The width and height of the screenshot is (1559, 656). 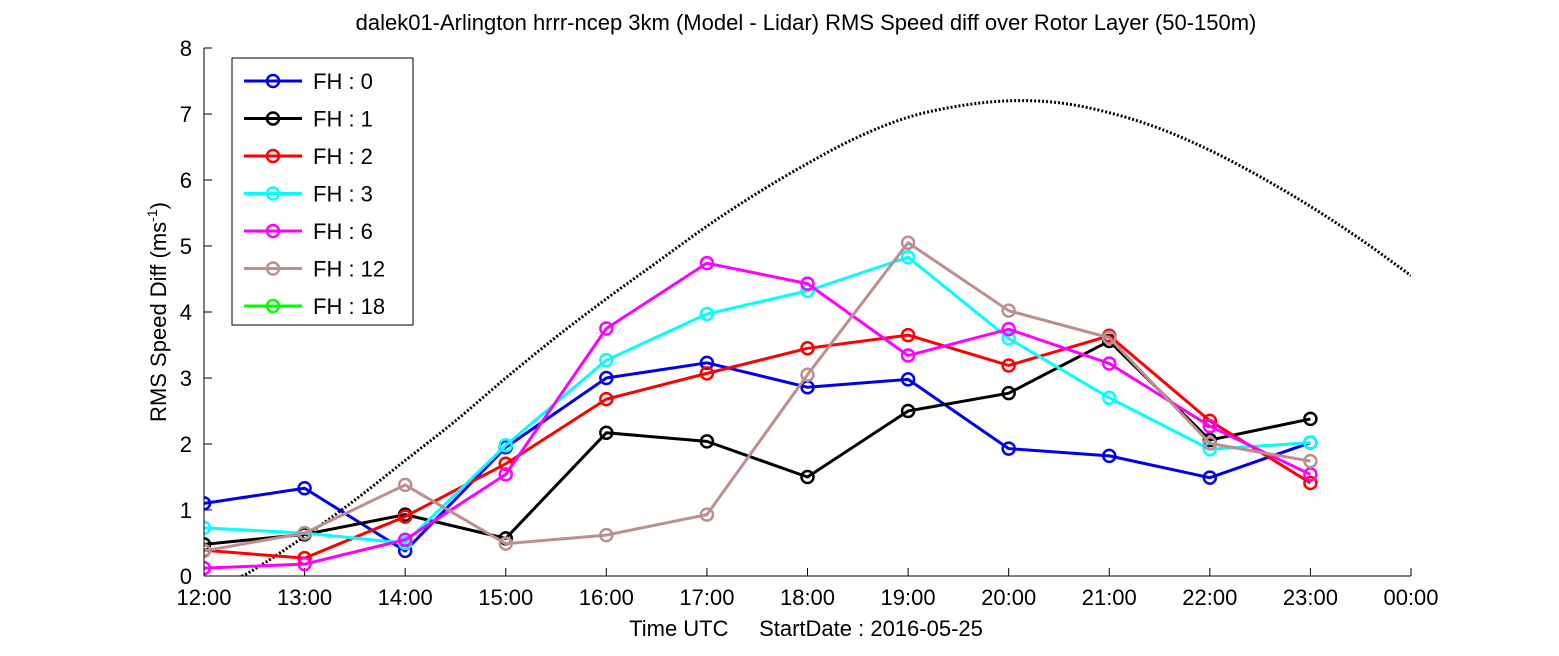 What do you see at coordinates (343, 119) in the screenshot?
I see `legend-label: FH : 1` at bounding box center [343, 119].